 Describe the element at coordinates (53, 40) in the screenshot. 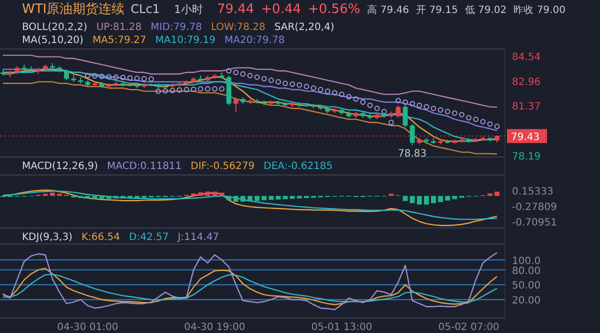

I see `text: MA(5,10,20)` at that location.